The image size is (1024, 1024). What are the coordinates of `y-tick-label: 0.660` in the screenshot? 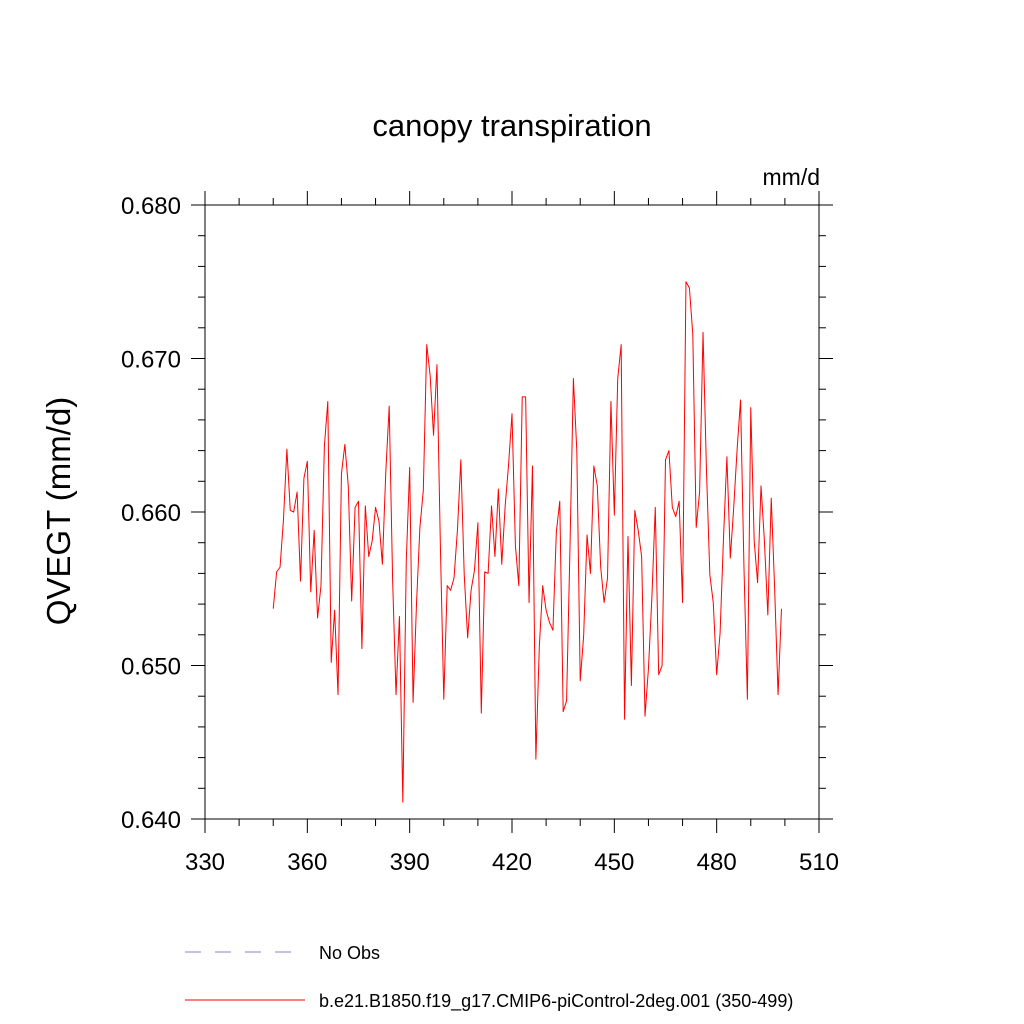 It's located at (151, 513).